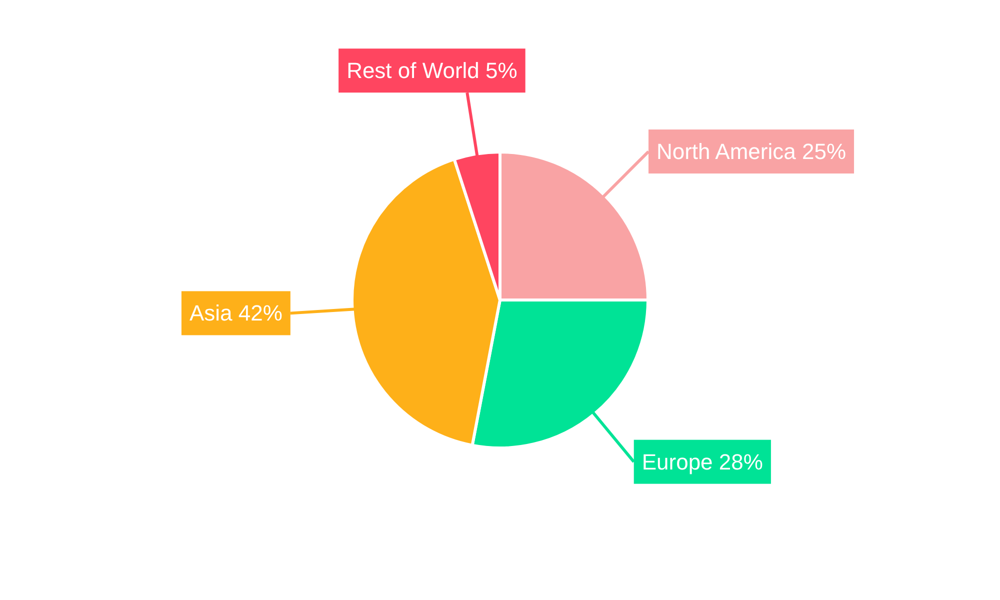 This screenshot has height=600, width=1000. Describe the element at coordinates (702, 461) in the screenshot. I see `slice-label: Europe 28%` at that location.